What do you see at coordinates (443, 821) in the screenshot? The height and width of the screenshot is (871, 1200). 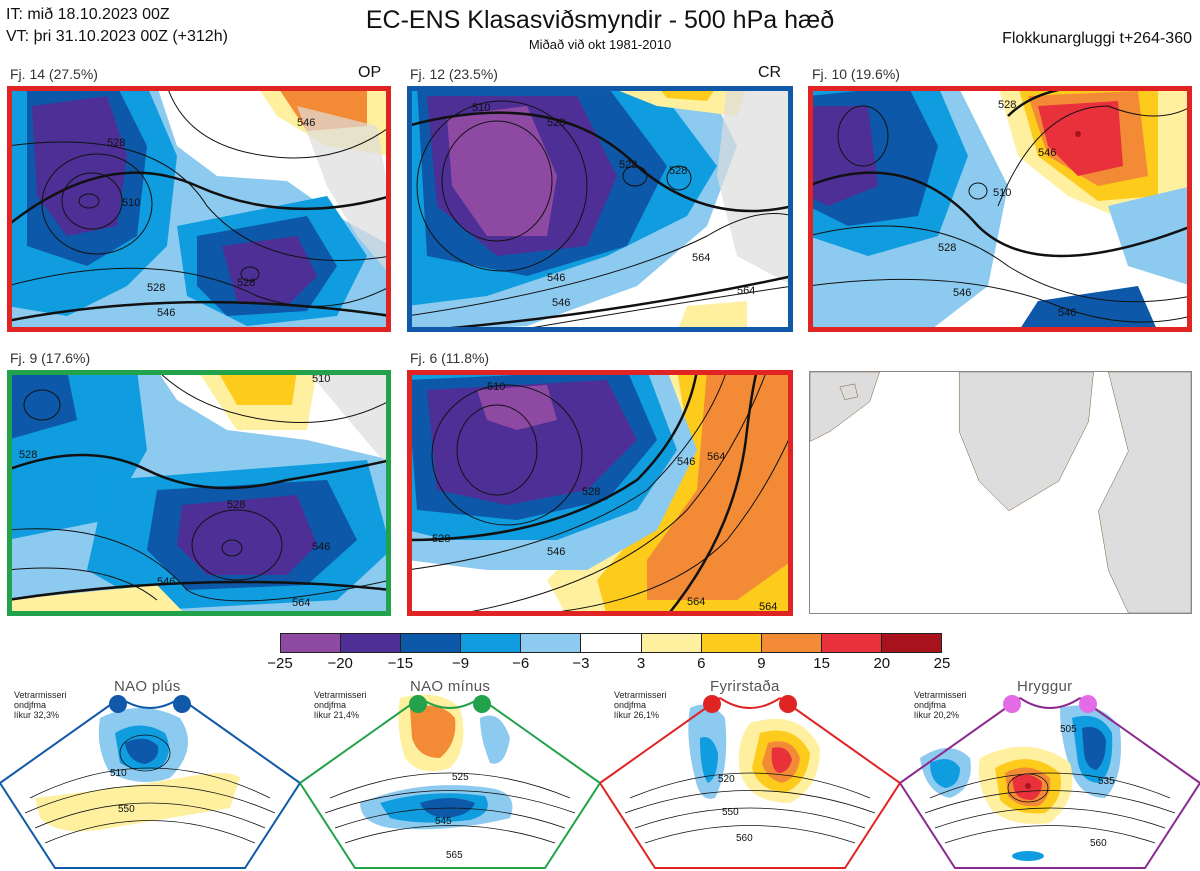 I see `svg-text: 545` at bounding box center [443, 821].